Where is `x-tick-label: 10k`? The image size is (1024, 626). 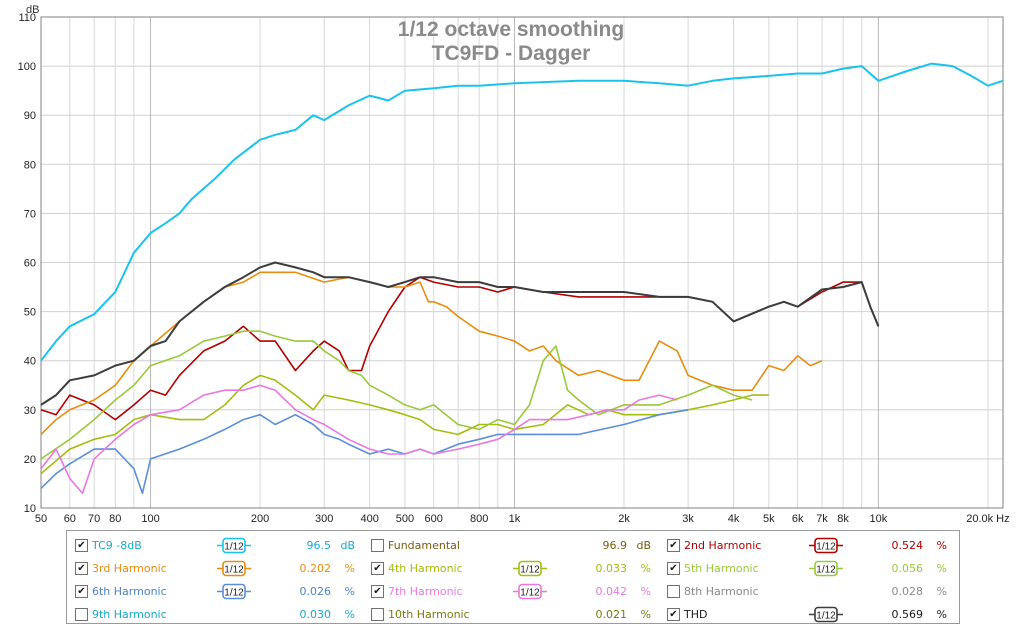
x-tick-label: 10k is located at coordinates (879, 519).